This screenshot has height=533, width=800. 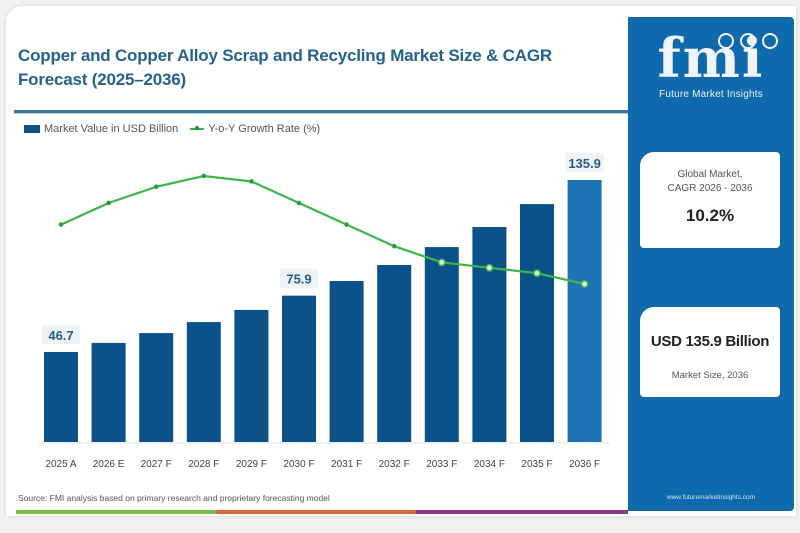 I want to click on x-tick-label: 2029 F, so click(x=251, y=464).